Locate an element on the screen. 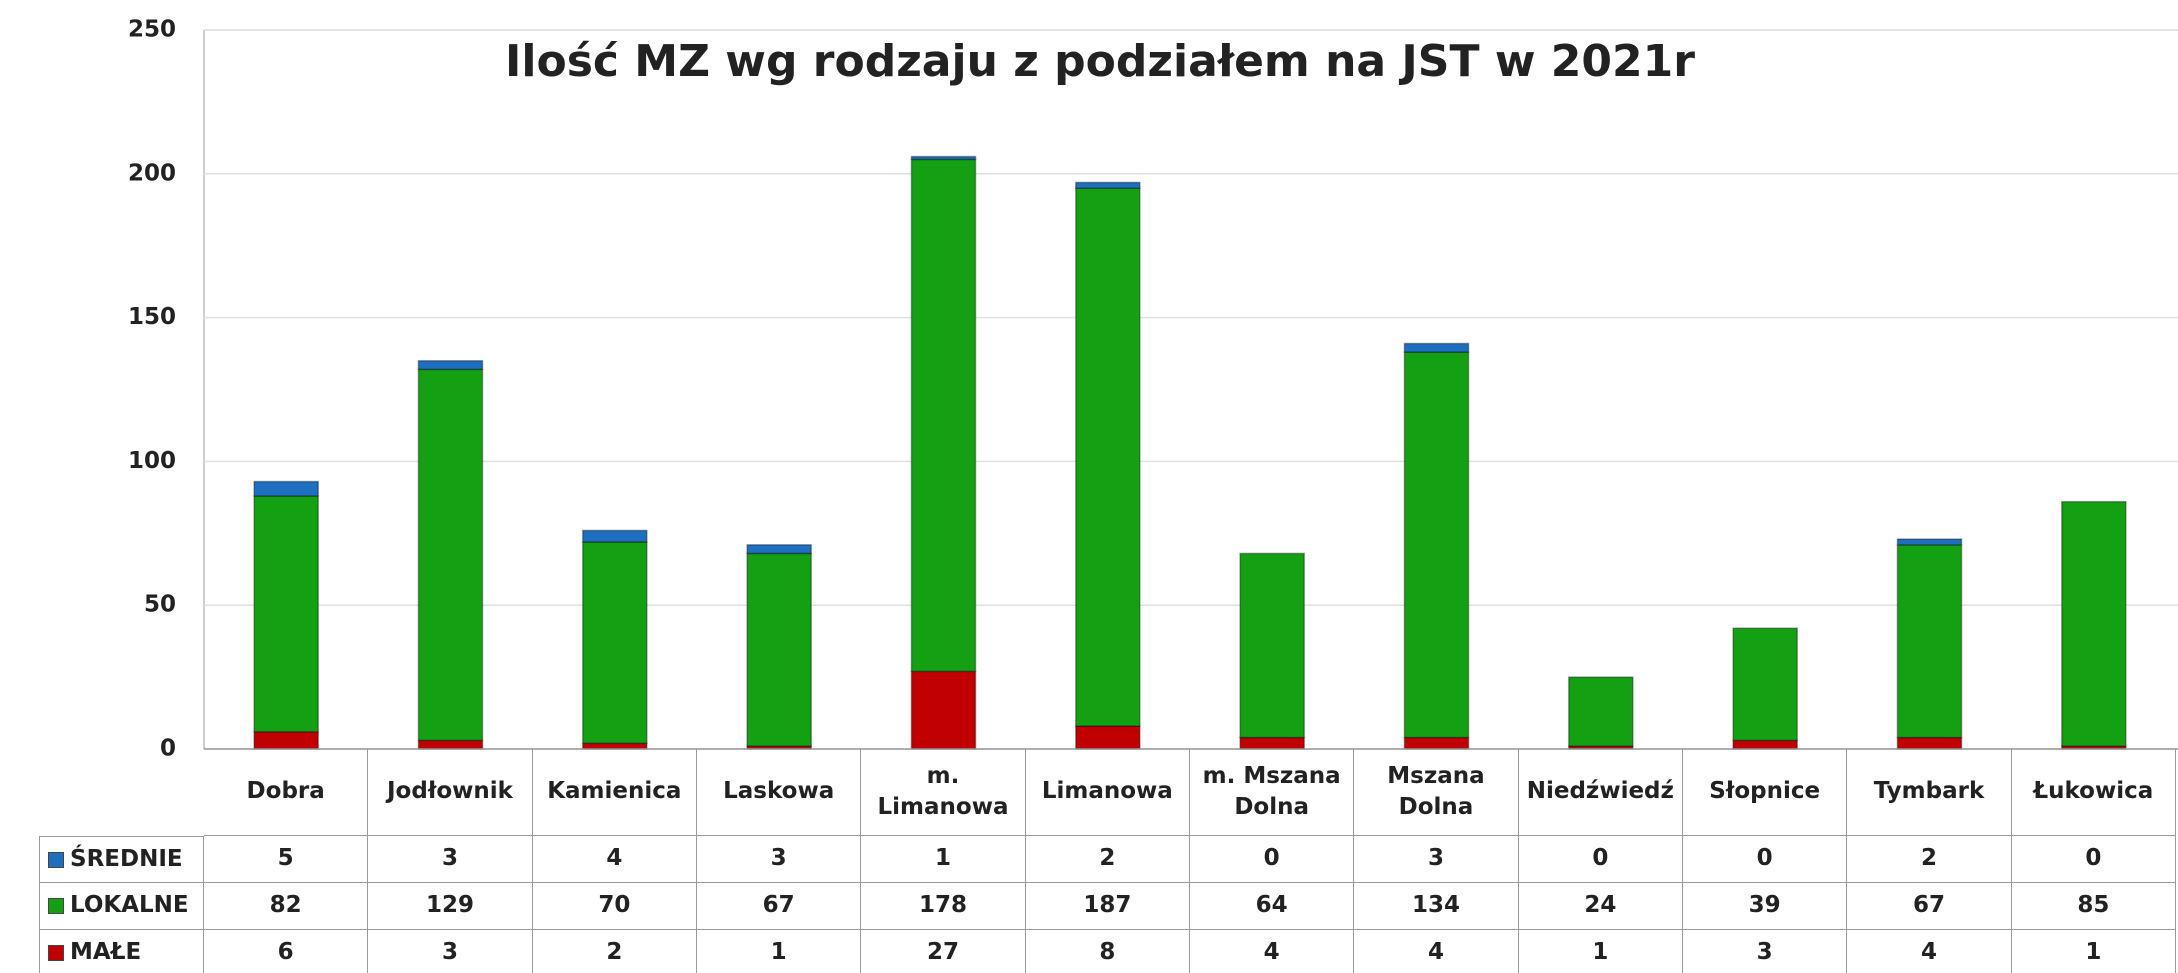  category-label: Mszana Dolna is located at coordinates (1436, 792).